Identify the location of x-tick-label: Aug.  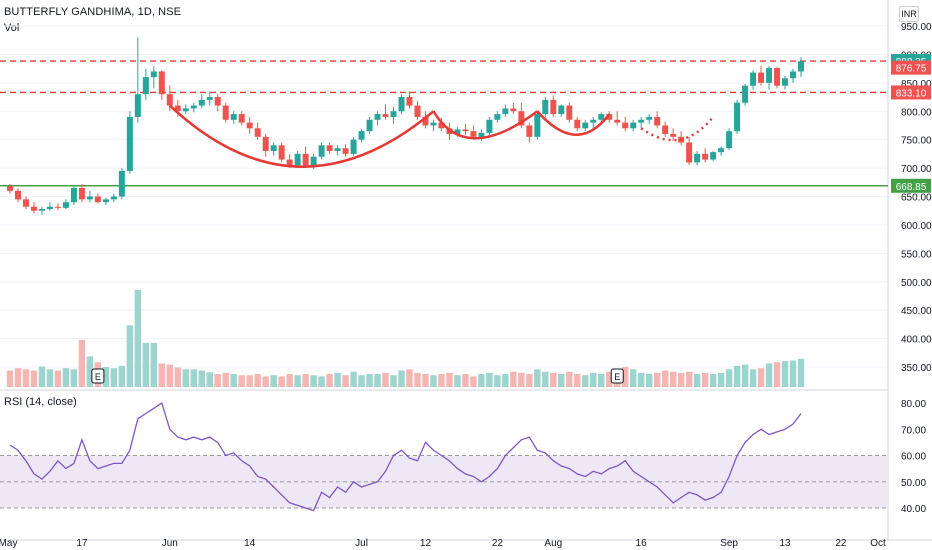
(553, 543).